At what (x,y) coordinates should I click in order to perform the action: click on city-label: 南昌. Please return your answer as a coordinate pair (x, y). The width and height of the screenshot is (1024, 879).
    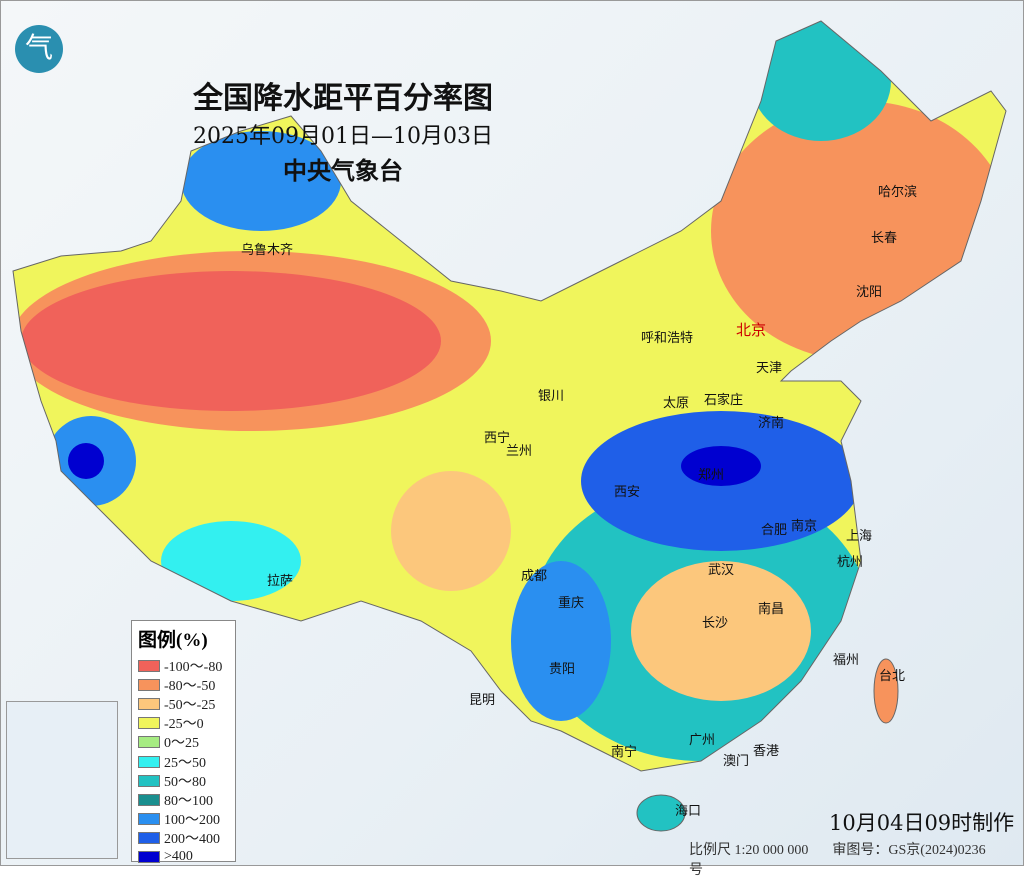
    Looking at the image, I should click on (771, 609).